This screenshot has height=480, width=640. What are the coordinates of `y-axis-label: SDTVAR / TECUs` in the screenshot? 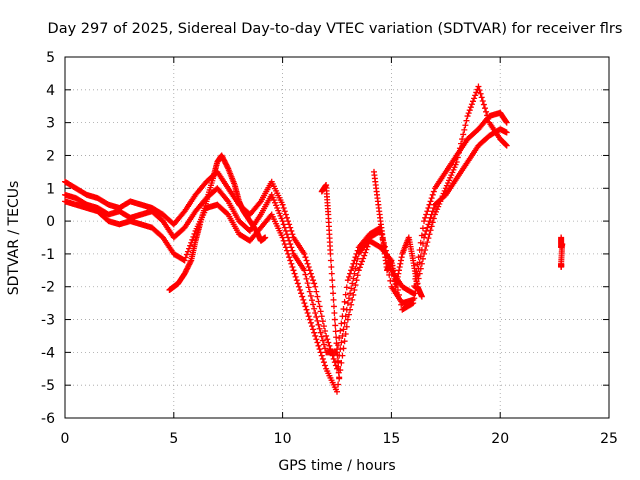 It's located at (14, 238).